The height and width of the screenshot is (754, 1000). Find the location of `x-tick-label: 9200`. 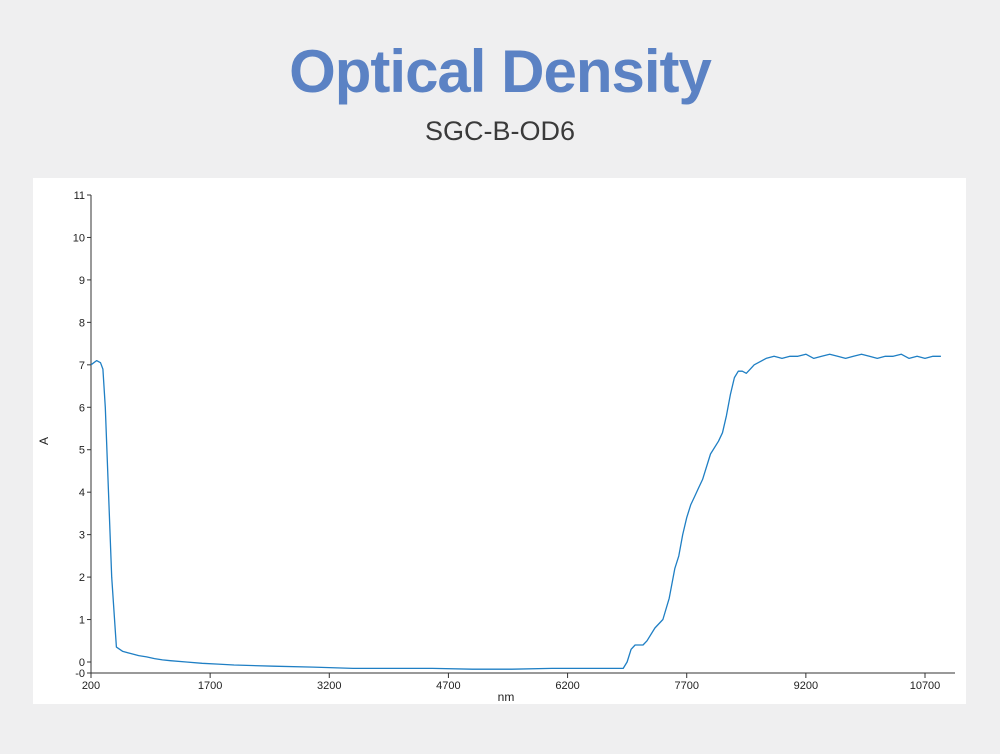

x-tick-label: 9200 is located at coordinates (806, 686).